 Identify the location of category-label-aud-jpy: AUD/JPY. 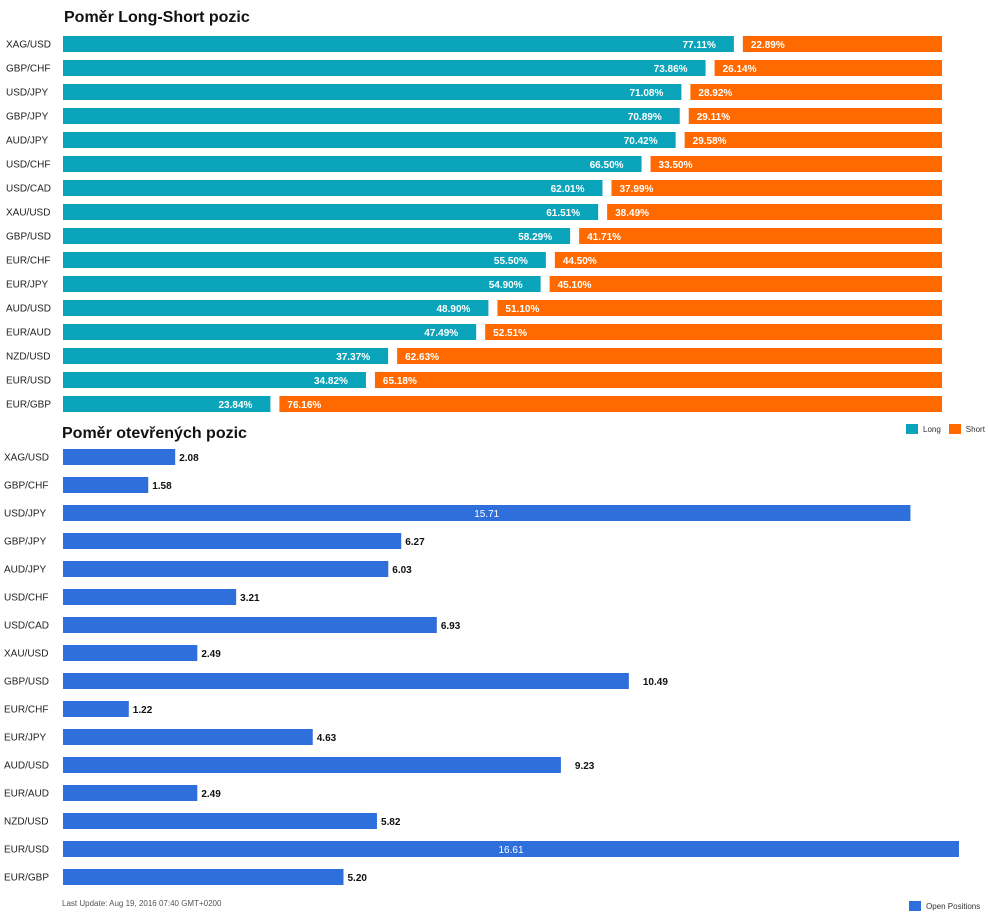
(27, 141).